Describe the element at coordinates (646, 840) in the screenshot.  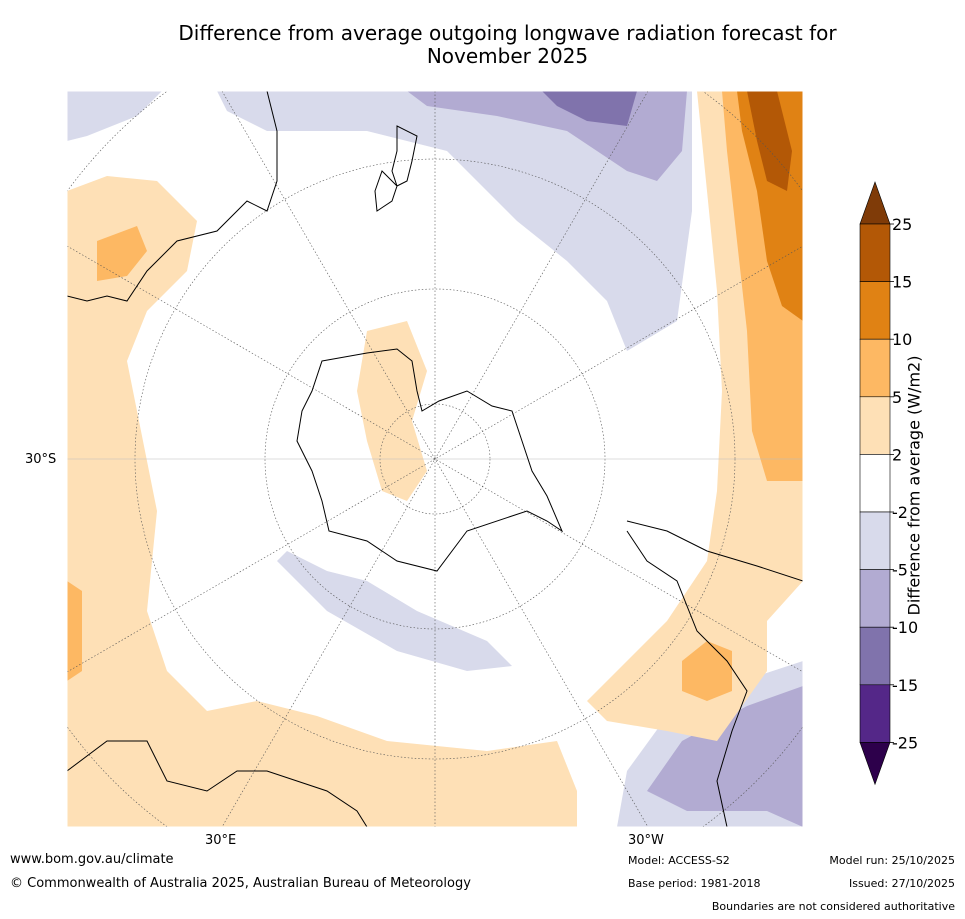
I see `lon-label-30w: 30°W` at that location.